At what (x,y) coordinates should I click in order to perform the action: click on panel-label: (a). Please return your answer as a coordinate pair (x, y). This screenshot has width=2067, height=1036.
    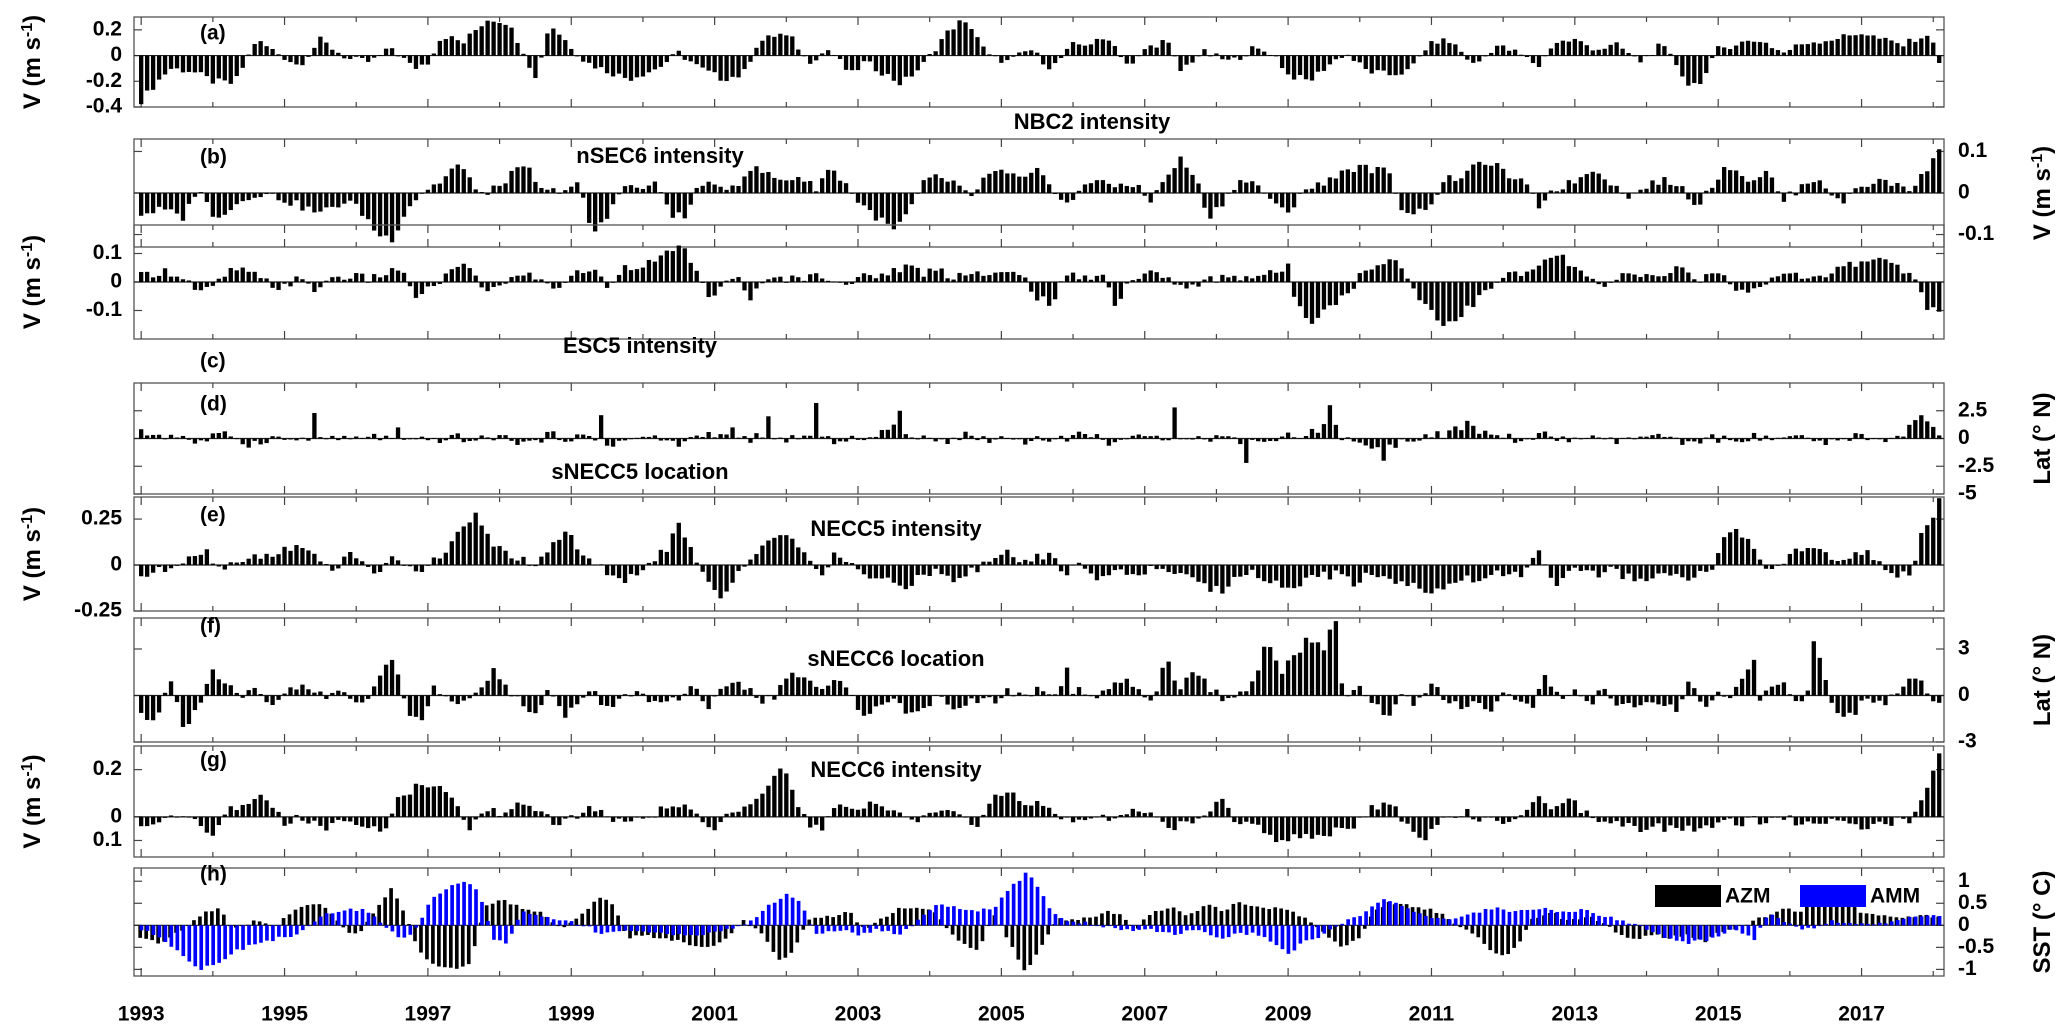
    Looking at the image, I should click on (213, 33).